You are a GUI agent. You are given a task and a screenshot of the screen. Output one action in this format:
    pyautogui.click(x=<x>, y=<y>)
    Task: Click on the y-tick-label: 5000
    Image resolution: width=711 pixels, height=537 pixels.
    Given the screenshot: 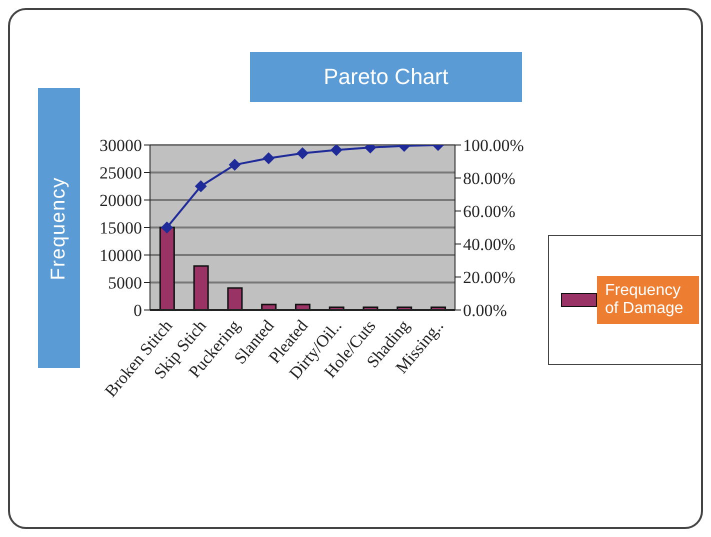 What is the action you would take?
    pyautogui.click(x=125, y=283)
    